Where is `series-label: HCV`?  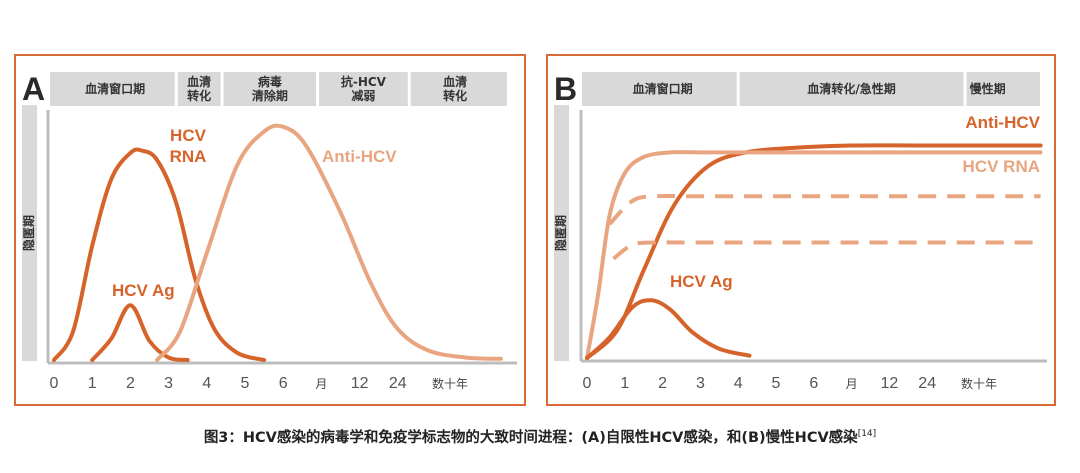 series-label: HCV is located at coordinates (188, 135).